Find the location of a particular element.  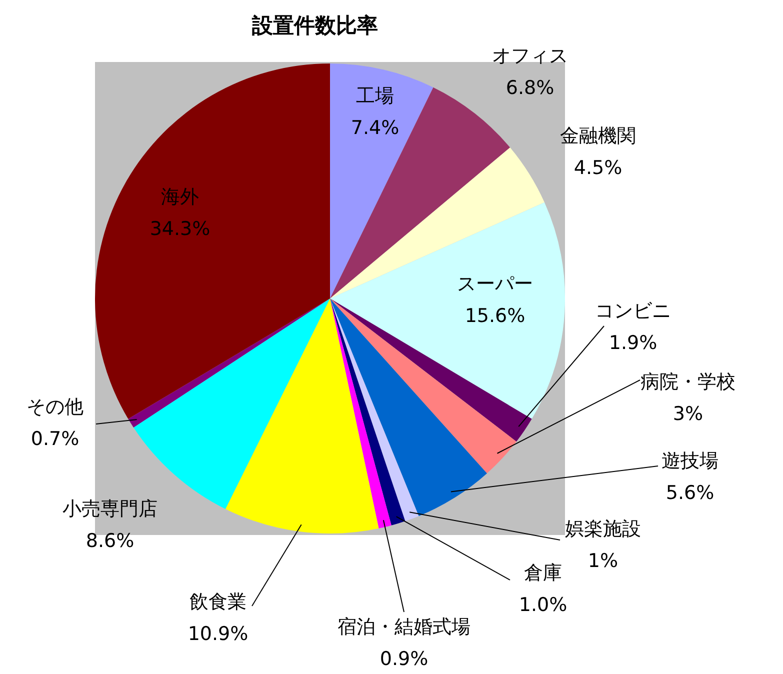

data-label: 10.9% is located at coordinates (218, 633).